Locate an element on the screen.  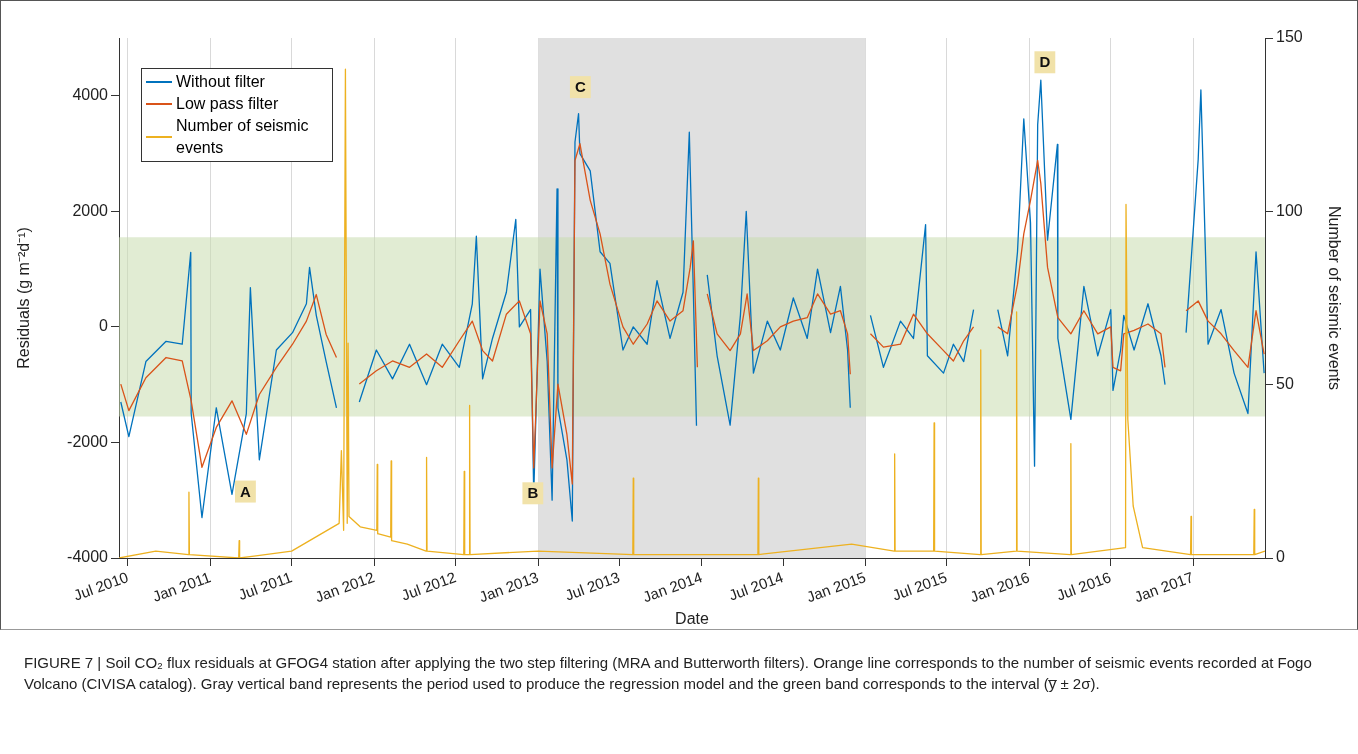
x-tick-label: Jan 2012 is located at coordinates (344, 587).